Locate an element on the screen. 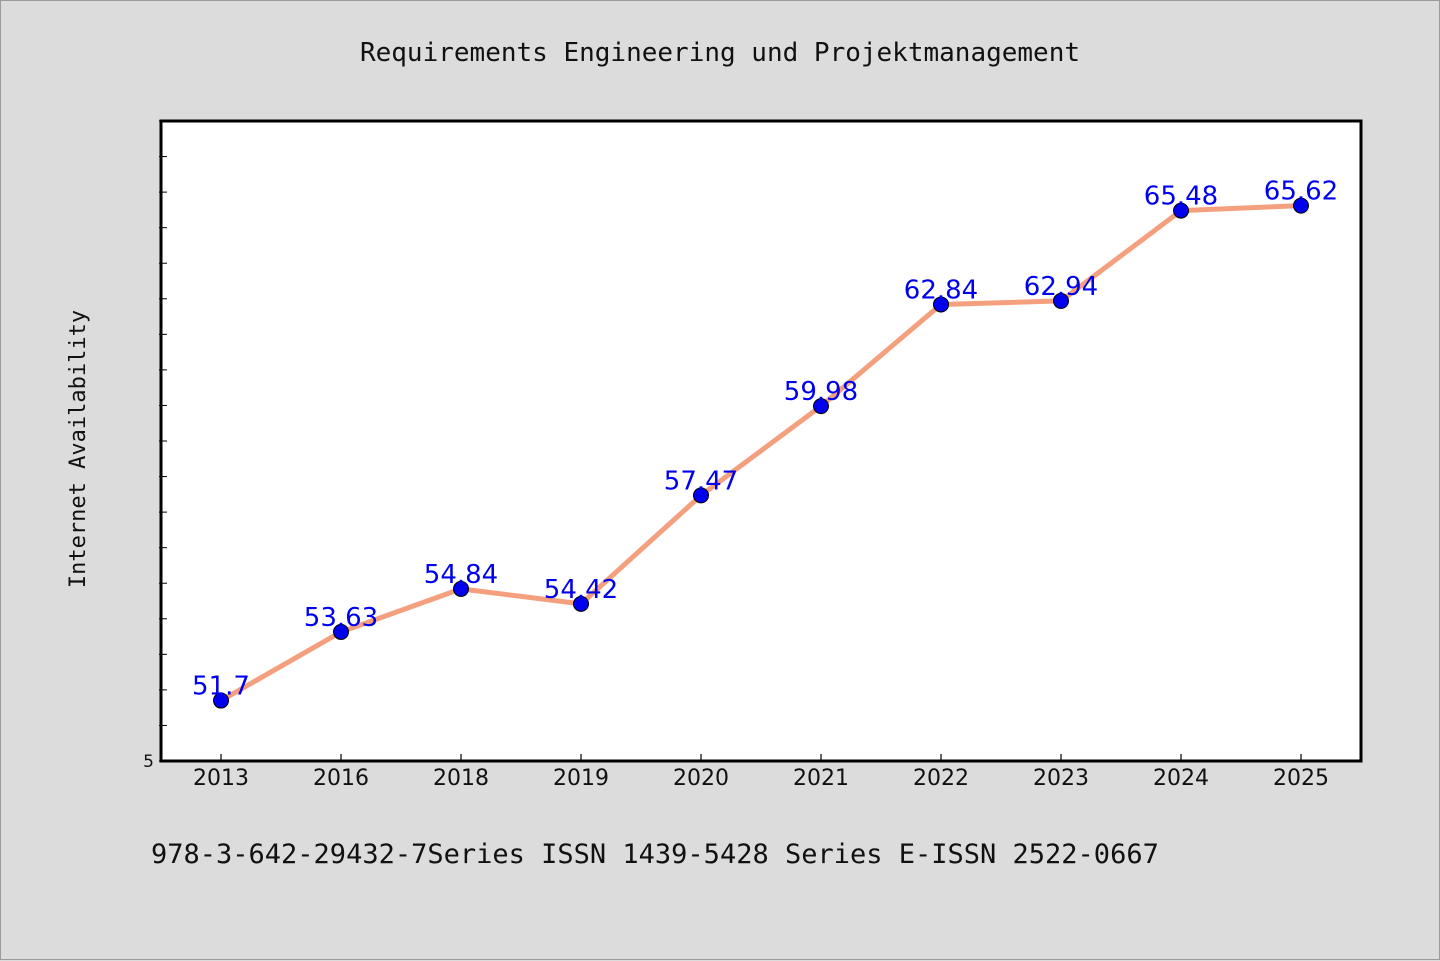 The image size is (1440, 961). data-label: 51.7 is located at coordinates (221, 687).